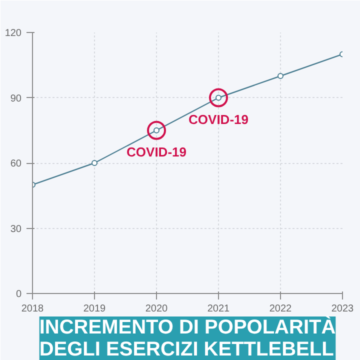 This screenshot has width=360, height=360. What do you see at coordinates (342, 309) in the screenshot?
I see `x-tick-label: 2023` at bounding box center [342, 309].